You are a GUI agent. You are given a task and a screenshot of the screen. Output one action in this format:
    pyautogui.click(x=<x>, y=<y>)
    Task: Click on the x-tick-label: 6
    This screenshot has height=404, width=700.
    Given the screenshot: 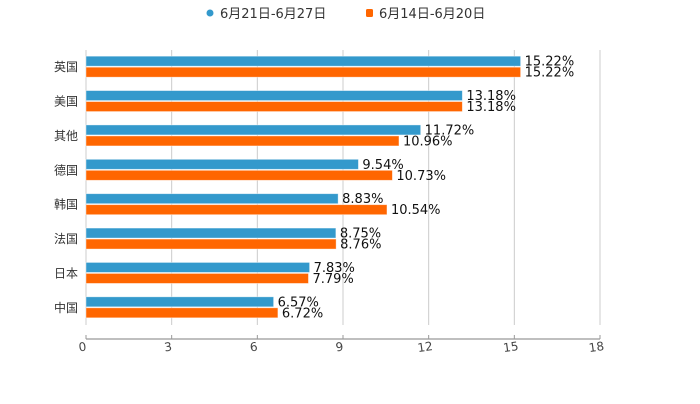 What is the action you would take?
    pyautogui.click(x=254, y=347)
    